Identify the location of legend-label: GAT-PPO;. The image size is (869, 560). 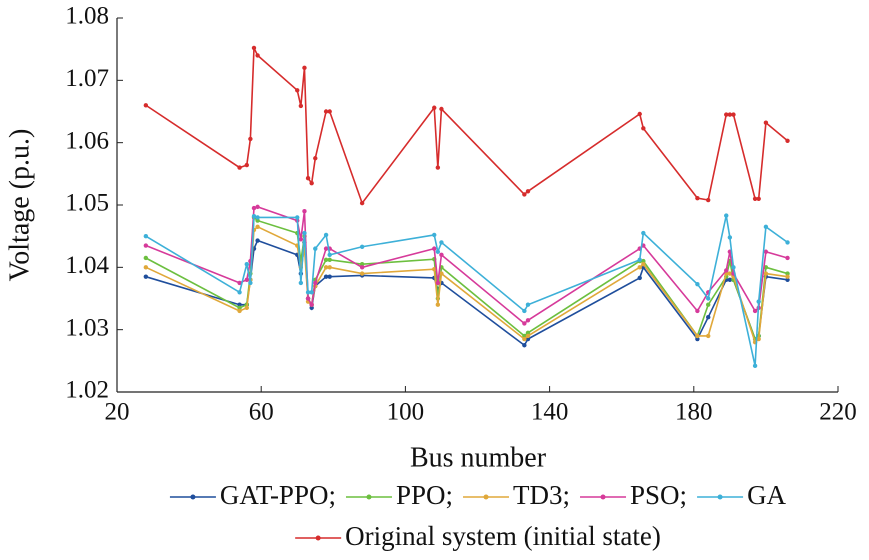
(278, 495).